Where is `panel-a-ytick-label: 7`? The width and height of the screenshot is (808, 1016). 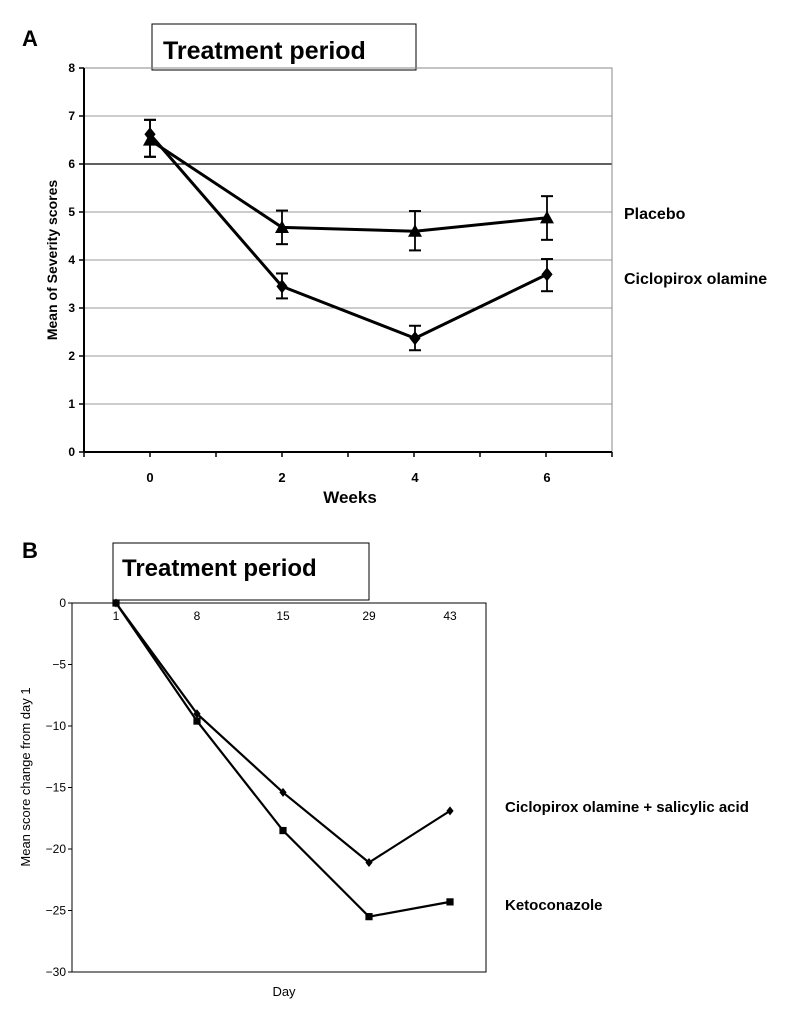
panel-a-ytick-label: 7 is located at coordinates (71, 116).